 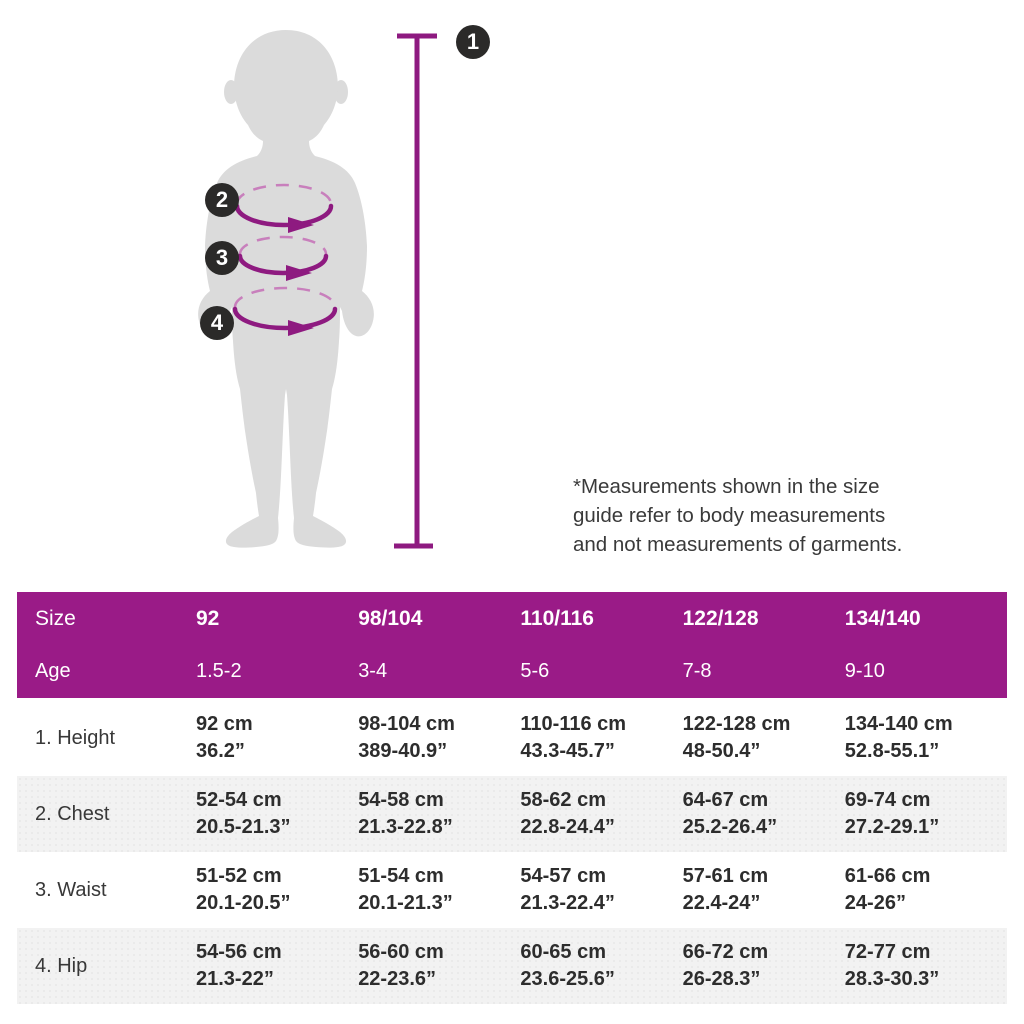 I want to click on chest-cell-3: 58-62 cm 22.8-24.4”, so click(x=601, y=814).